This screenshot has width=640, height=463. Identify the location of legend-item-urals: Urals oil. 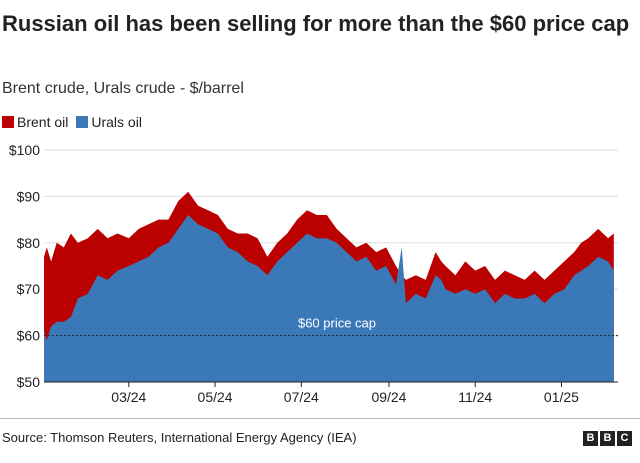
(109, 122).